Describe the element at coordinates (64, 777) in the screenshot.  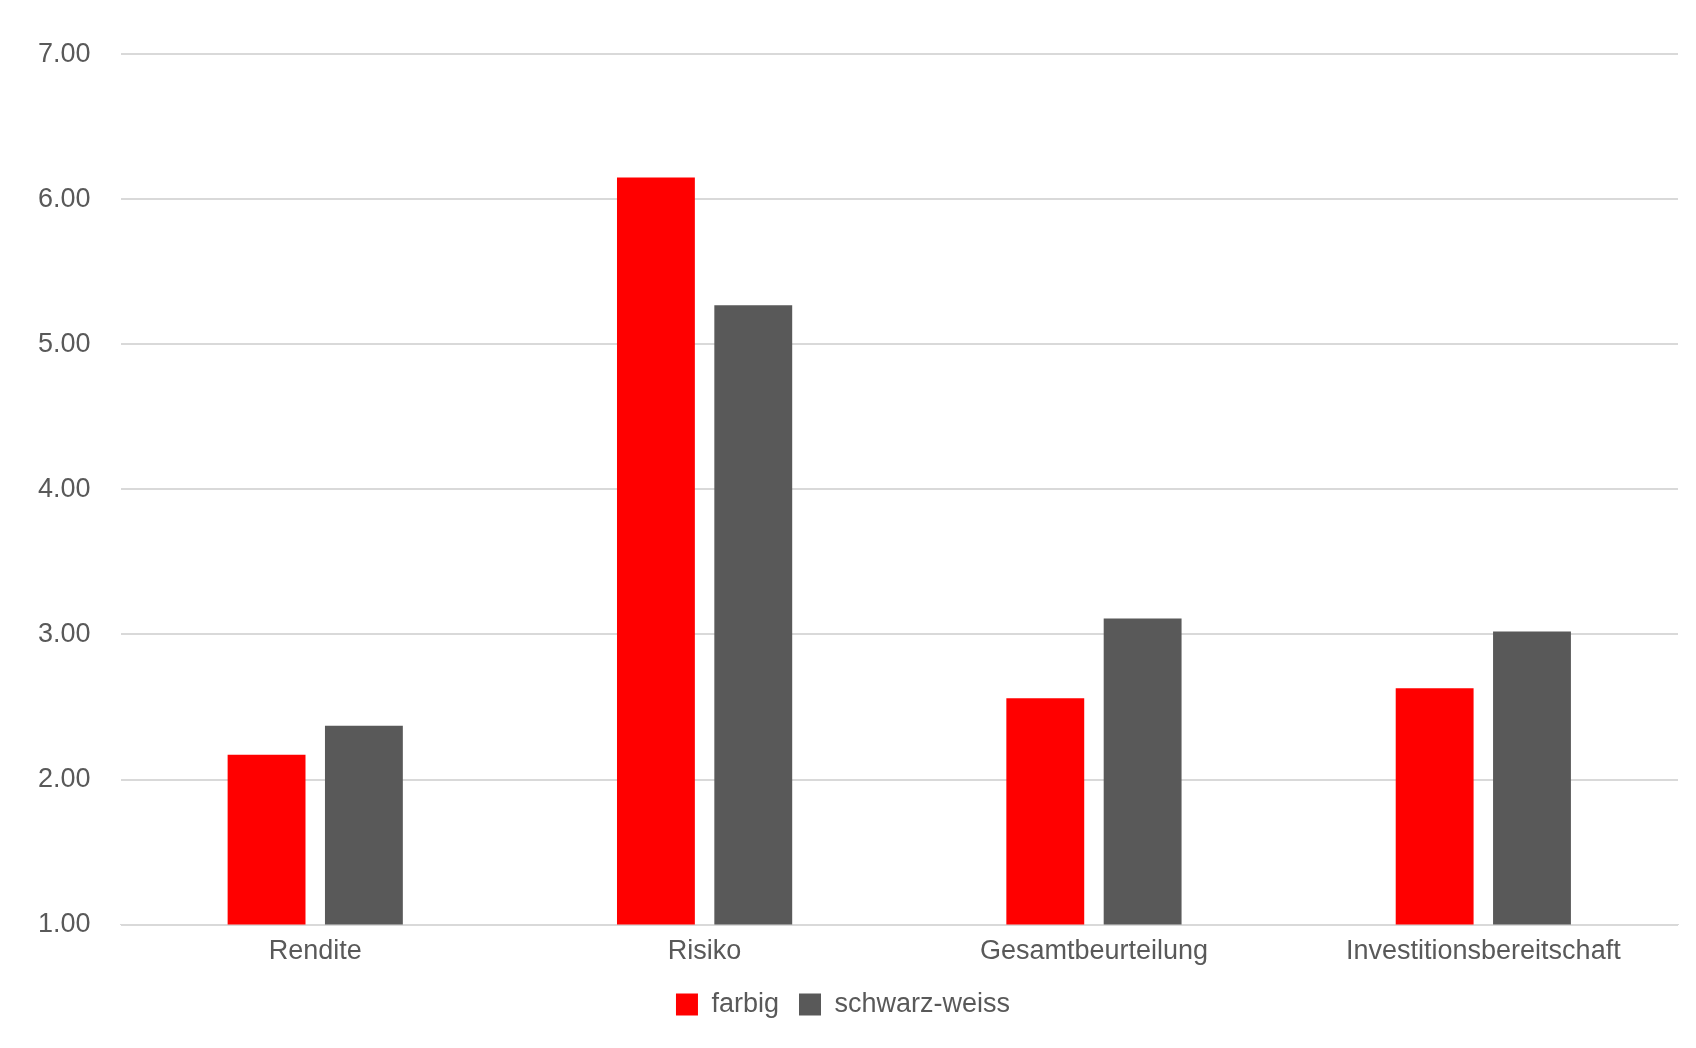
I see `y-tick-label: 2.00` at that location.